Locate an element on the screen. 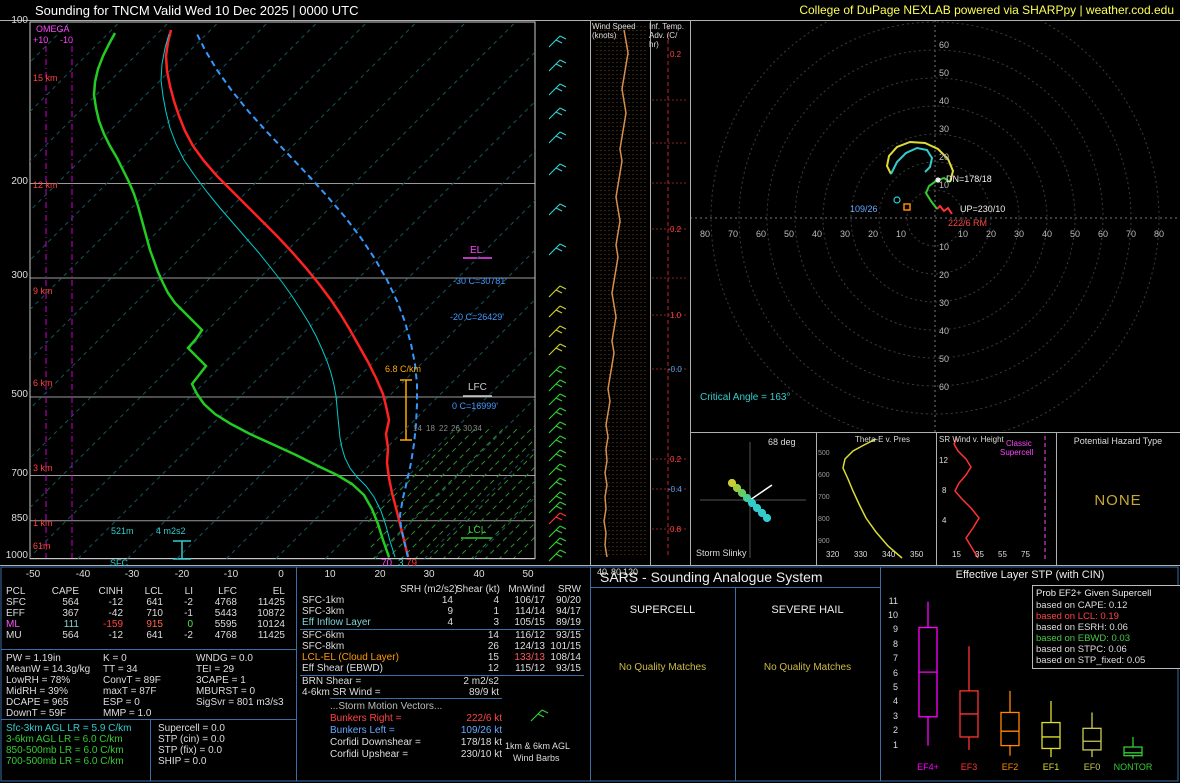  table-cell: -159 is located at coordinates (112, 624).